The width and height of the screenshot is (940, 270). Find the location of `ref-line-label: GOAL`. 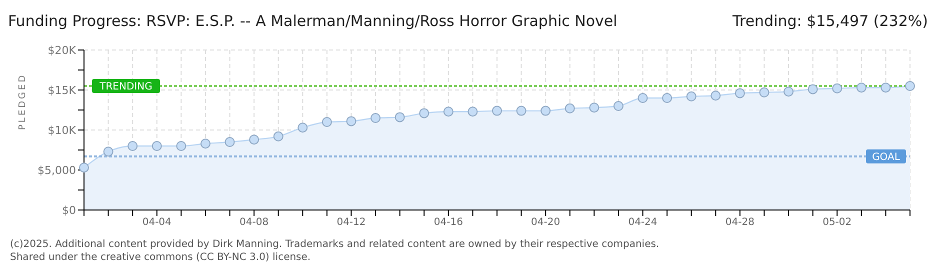

ref-line-label: GOAL is located at coordinates (886, 157).